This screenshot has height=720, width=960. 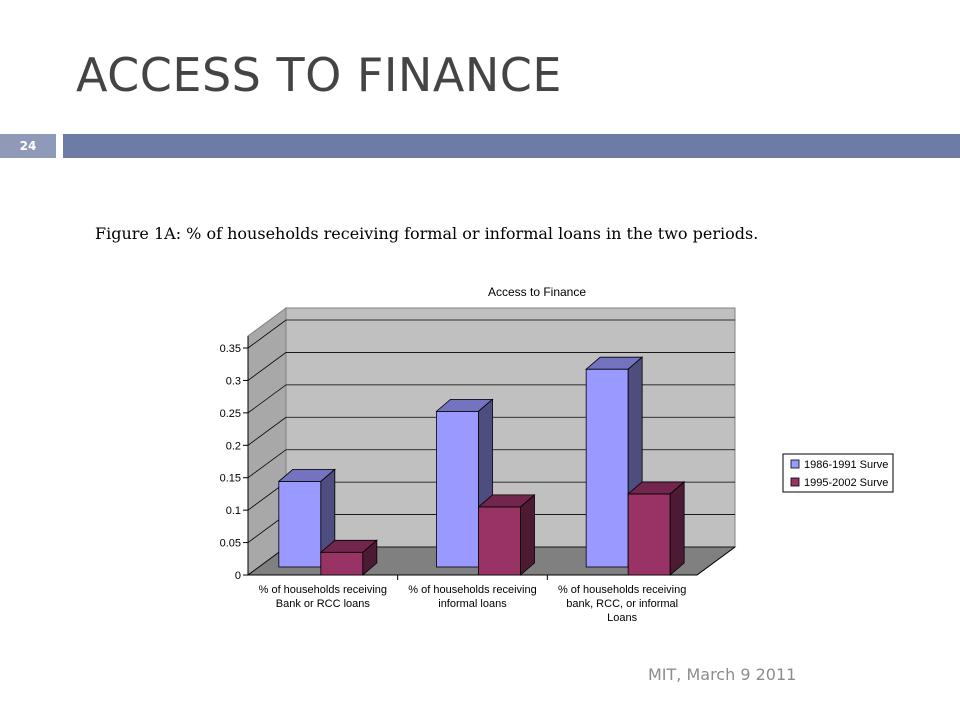 What do you see at coordinates (238, 576) in the screenshot?
I see `y-tick-label: 0` at bounding box center [238, 576].